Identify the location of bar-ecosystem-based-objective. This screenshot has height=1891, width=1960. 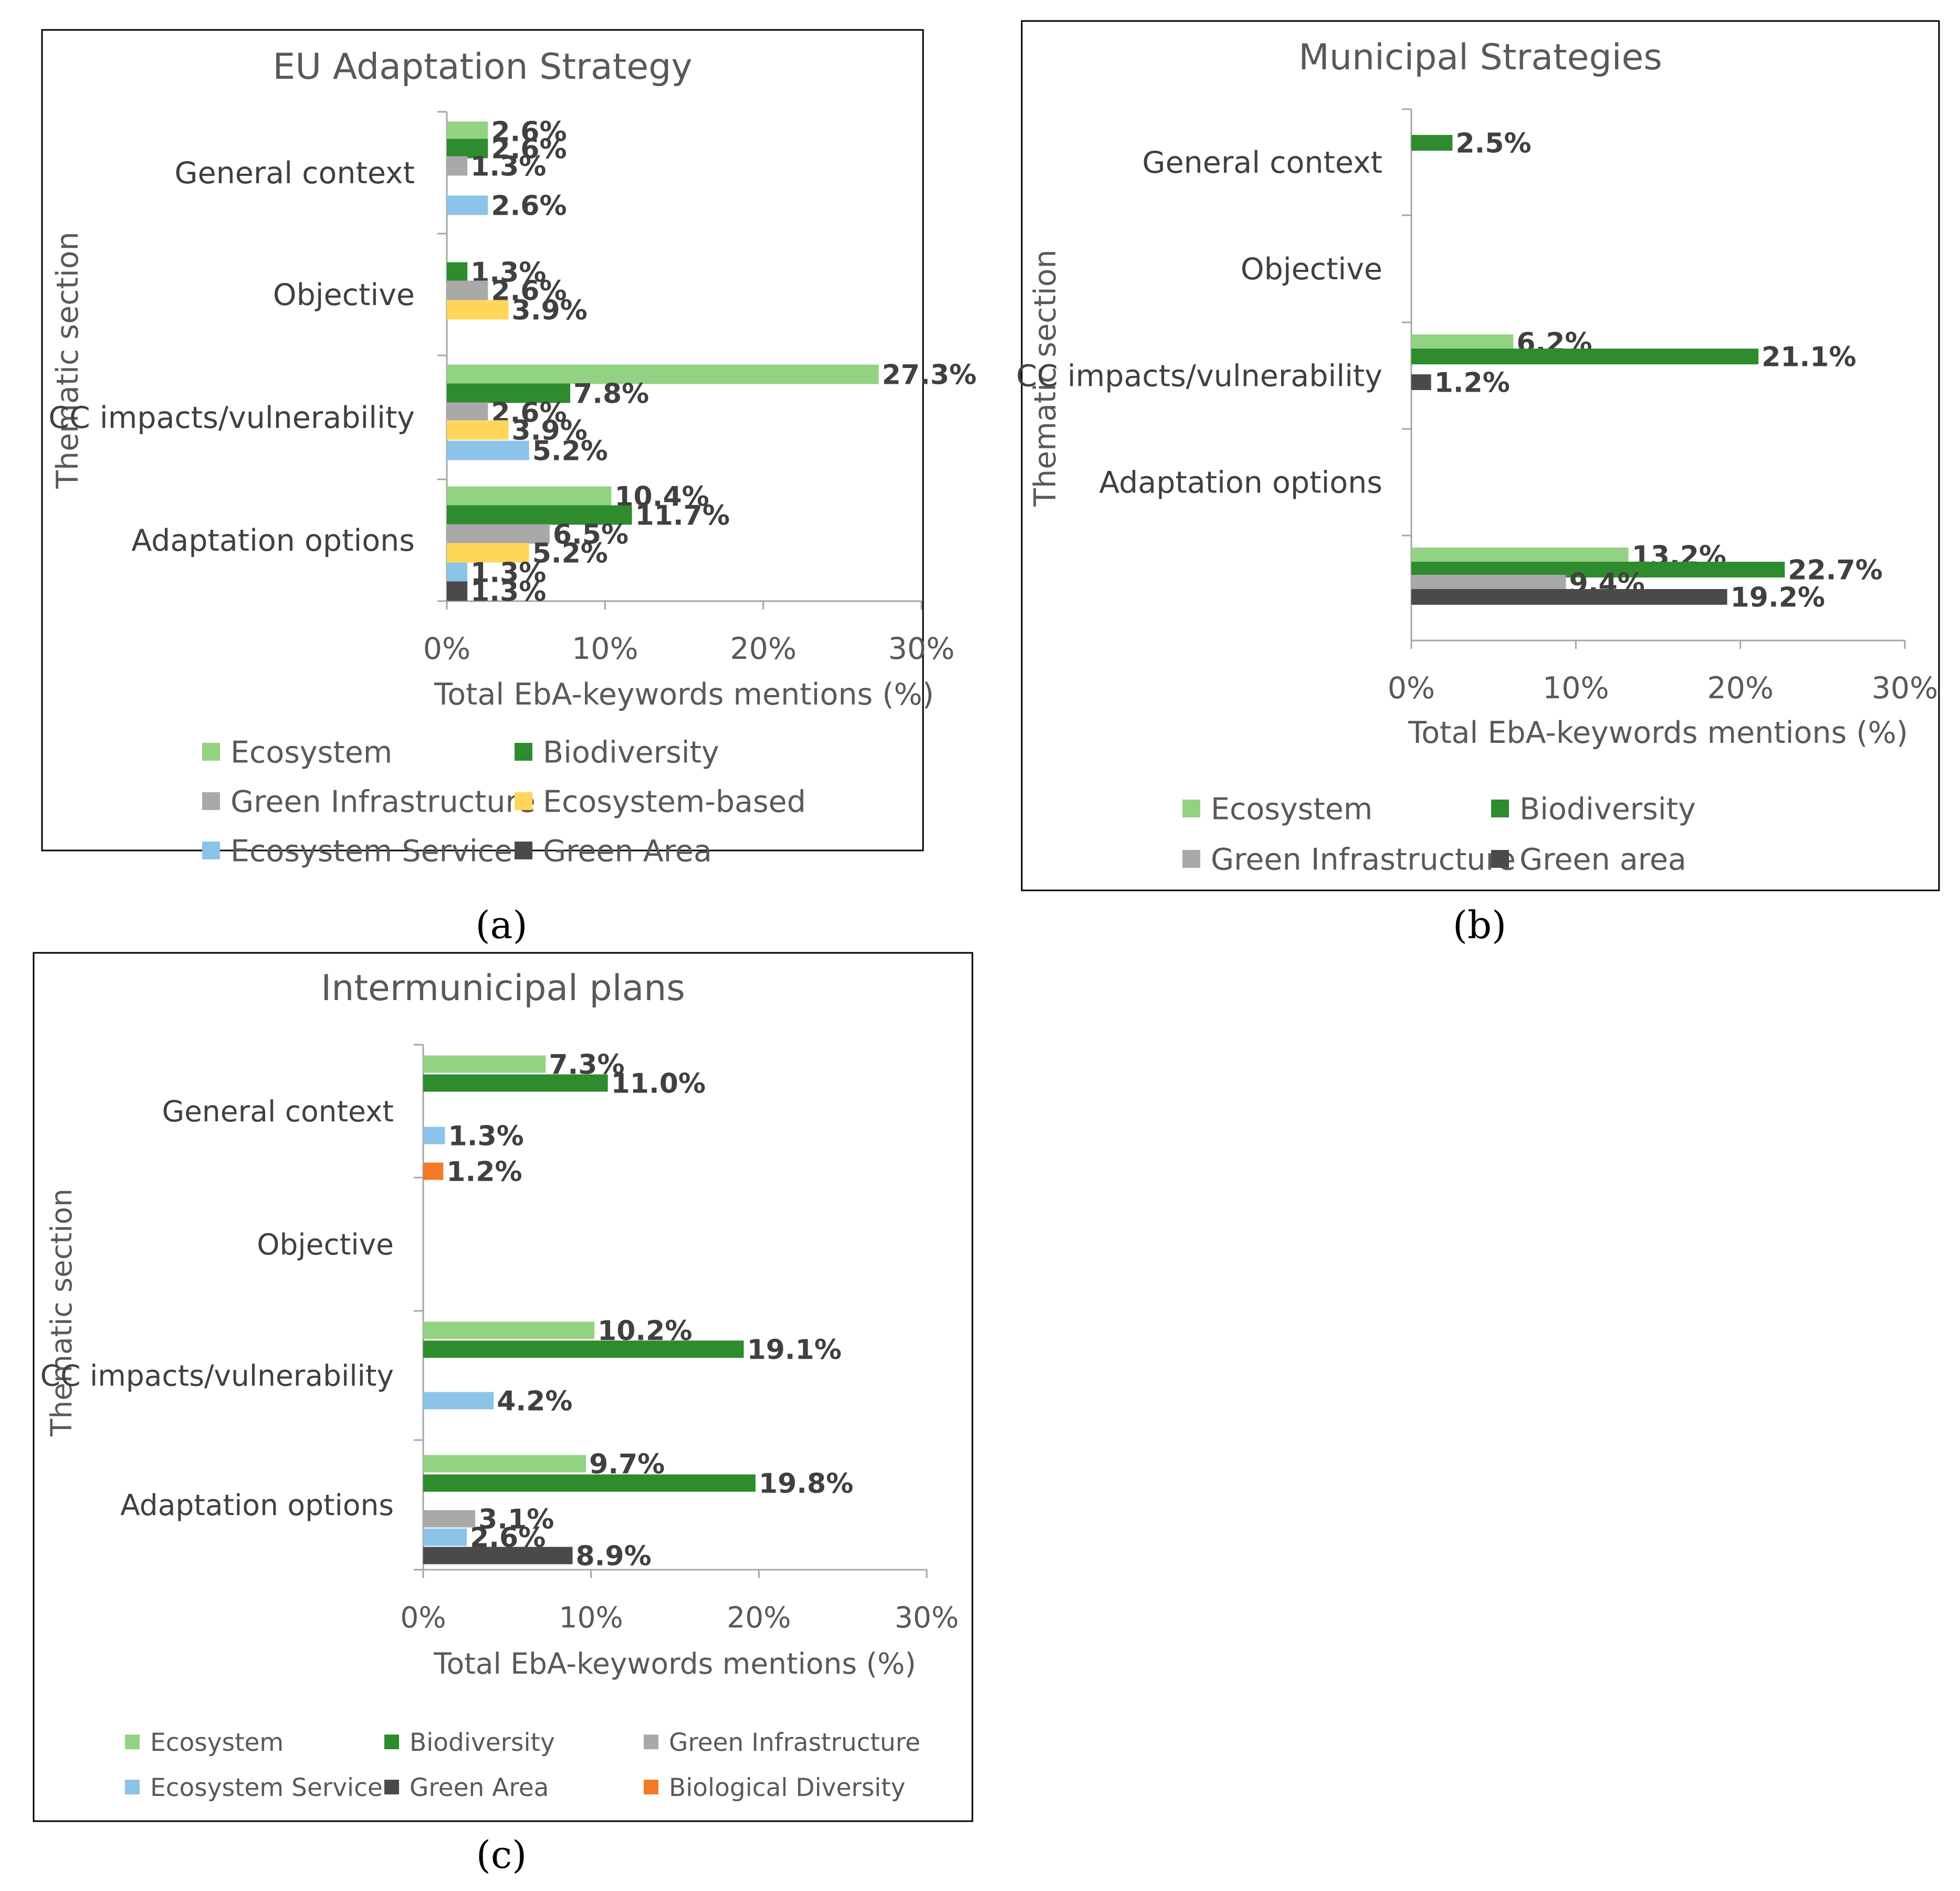
(478, 310).